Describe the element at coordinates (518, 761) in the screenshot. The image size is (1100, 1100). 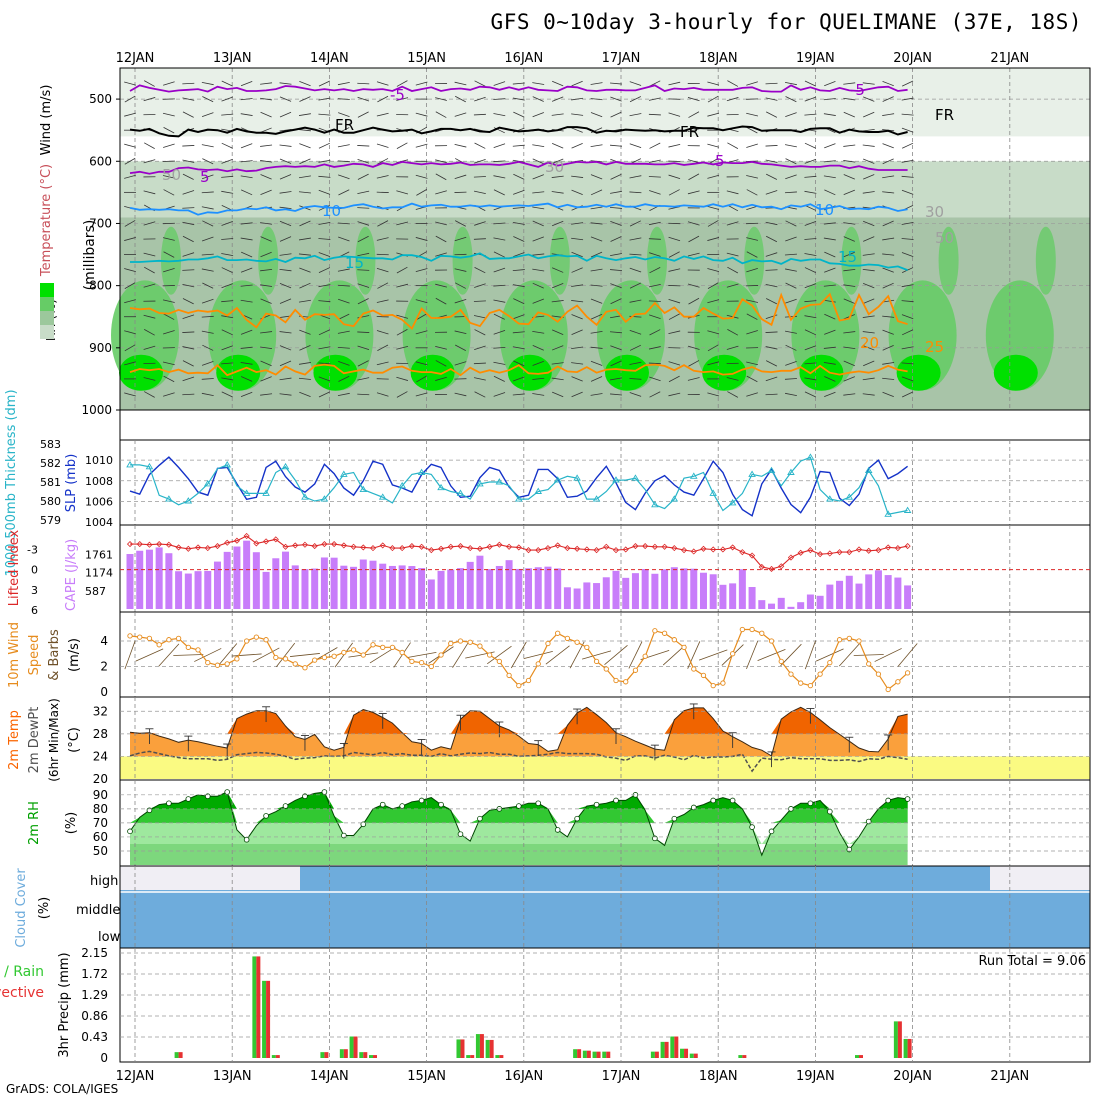
I see `dewpoint-line` at that location.